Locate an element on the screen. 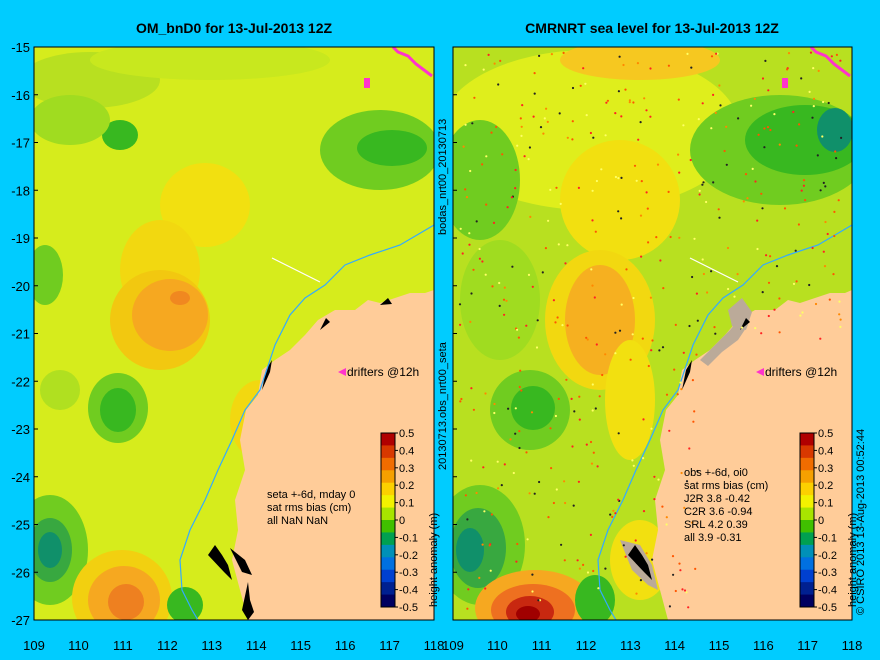 The height and width of the screenshot is (660, 880). stats-line: sat rms bias (cm) is located at coordinates (309, 508).